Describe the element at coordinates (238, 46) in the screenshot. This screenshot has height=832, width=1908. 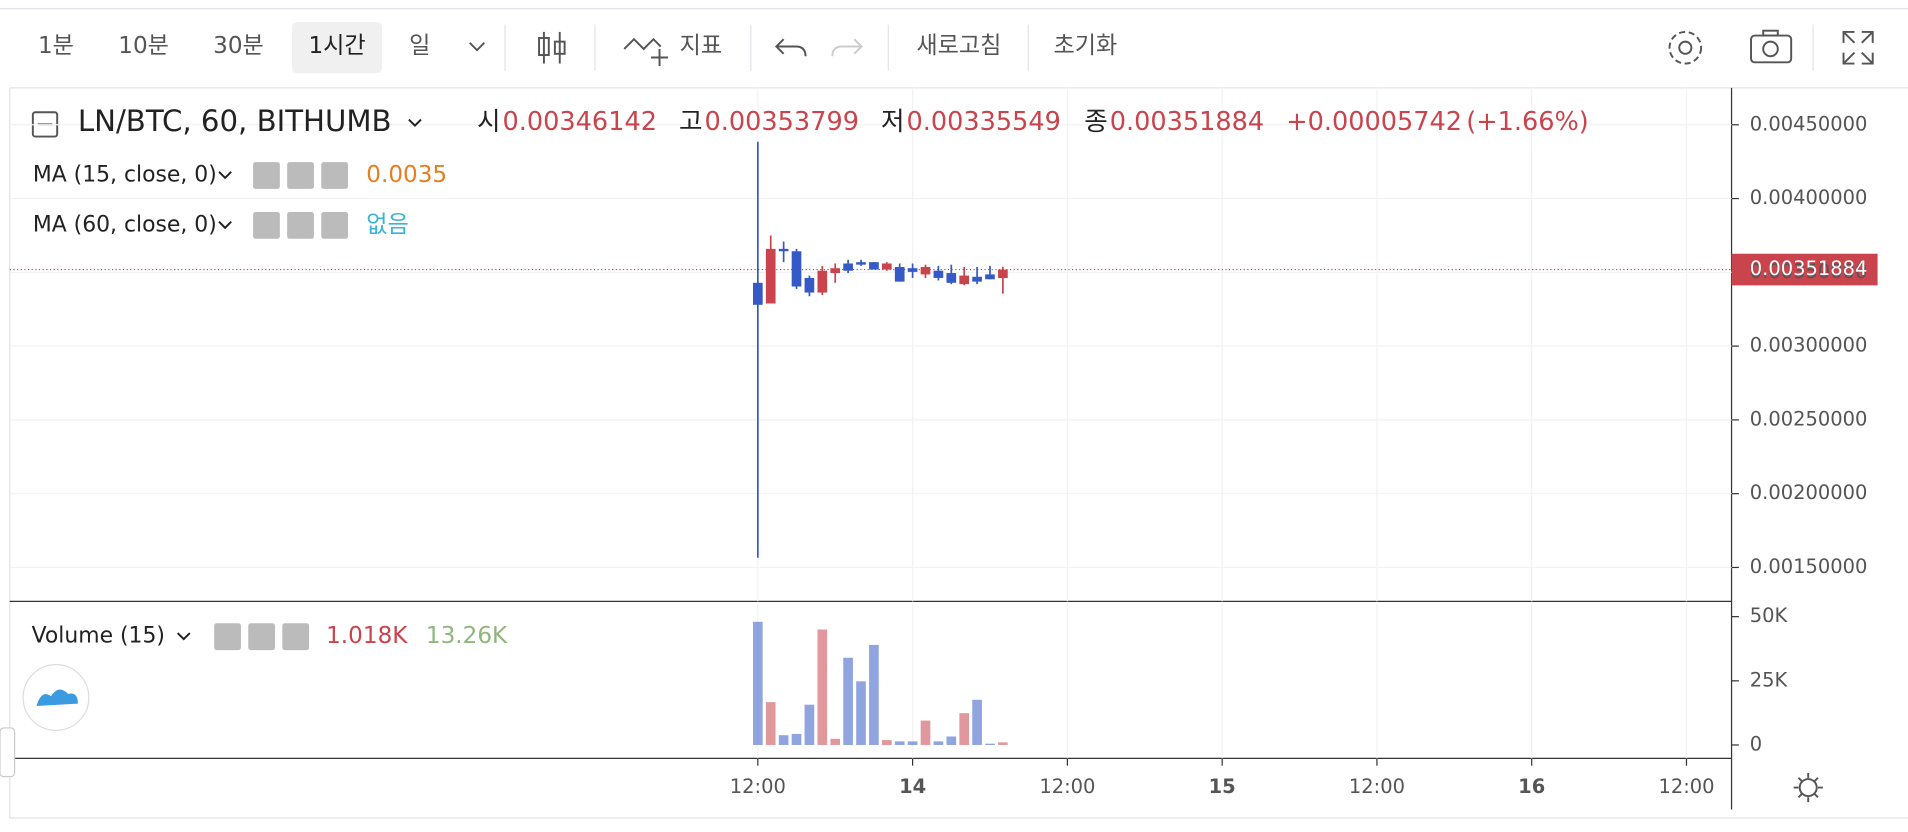
I see `interval-button: 30분` at that location.